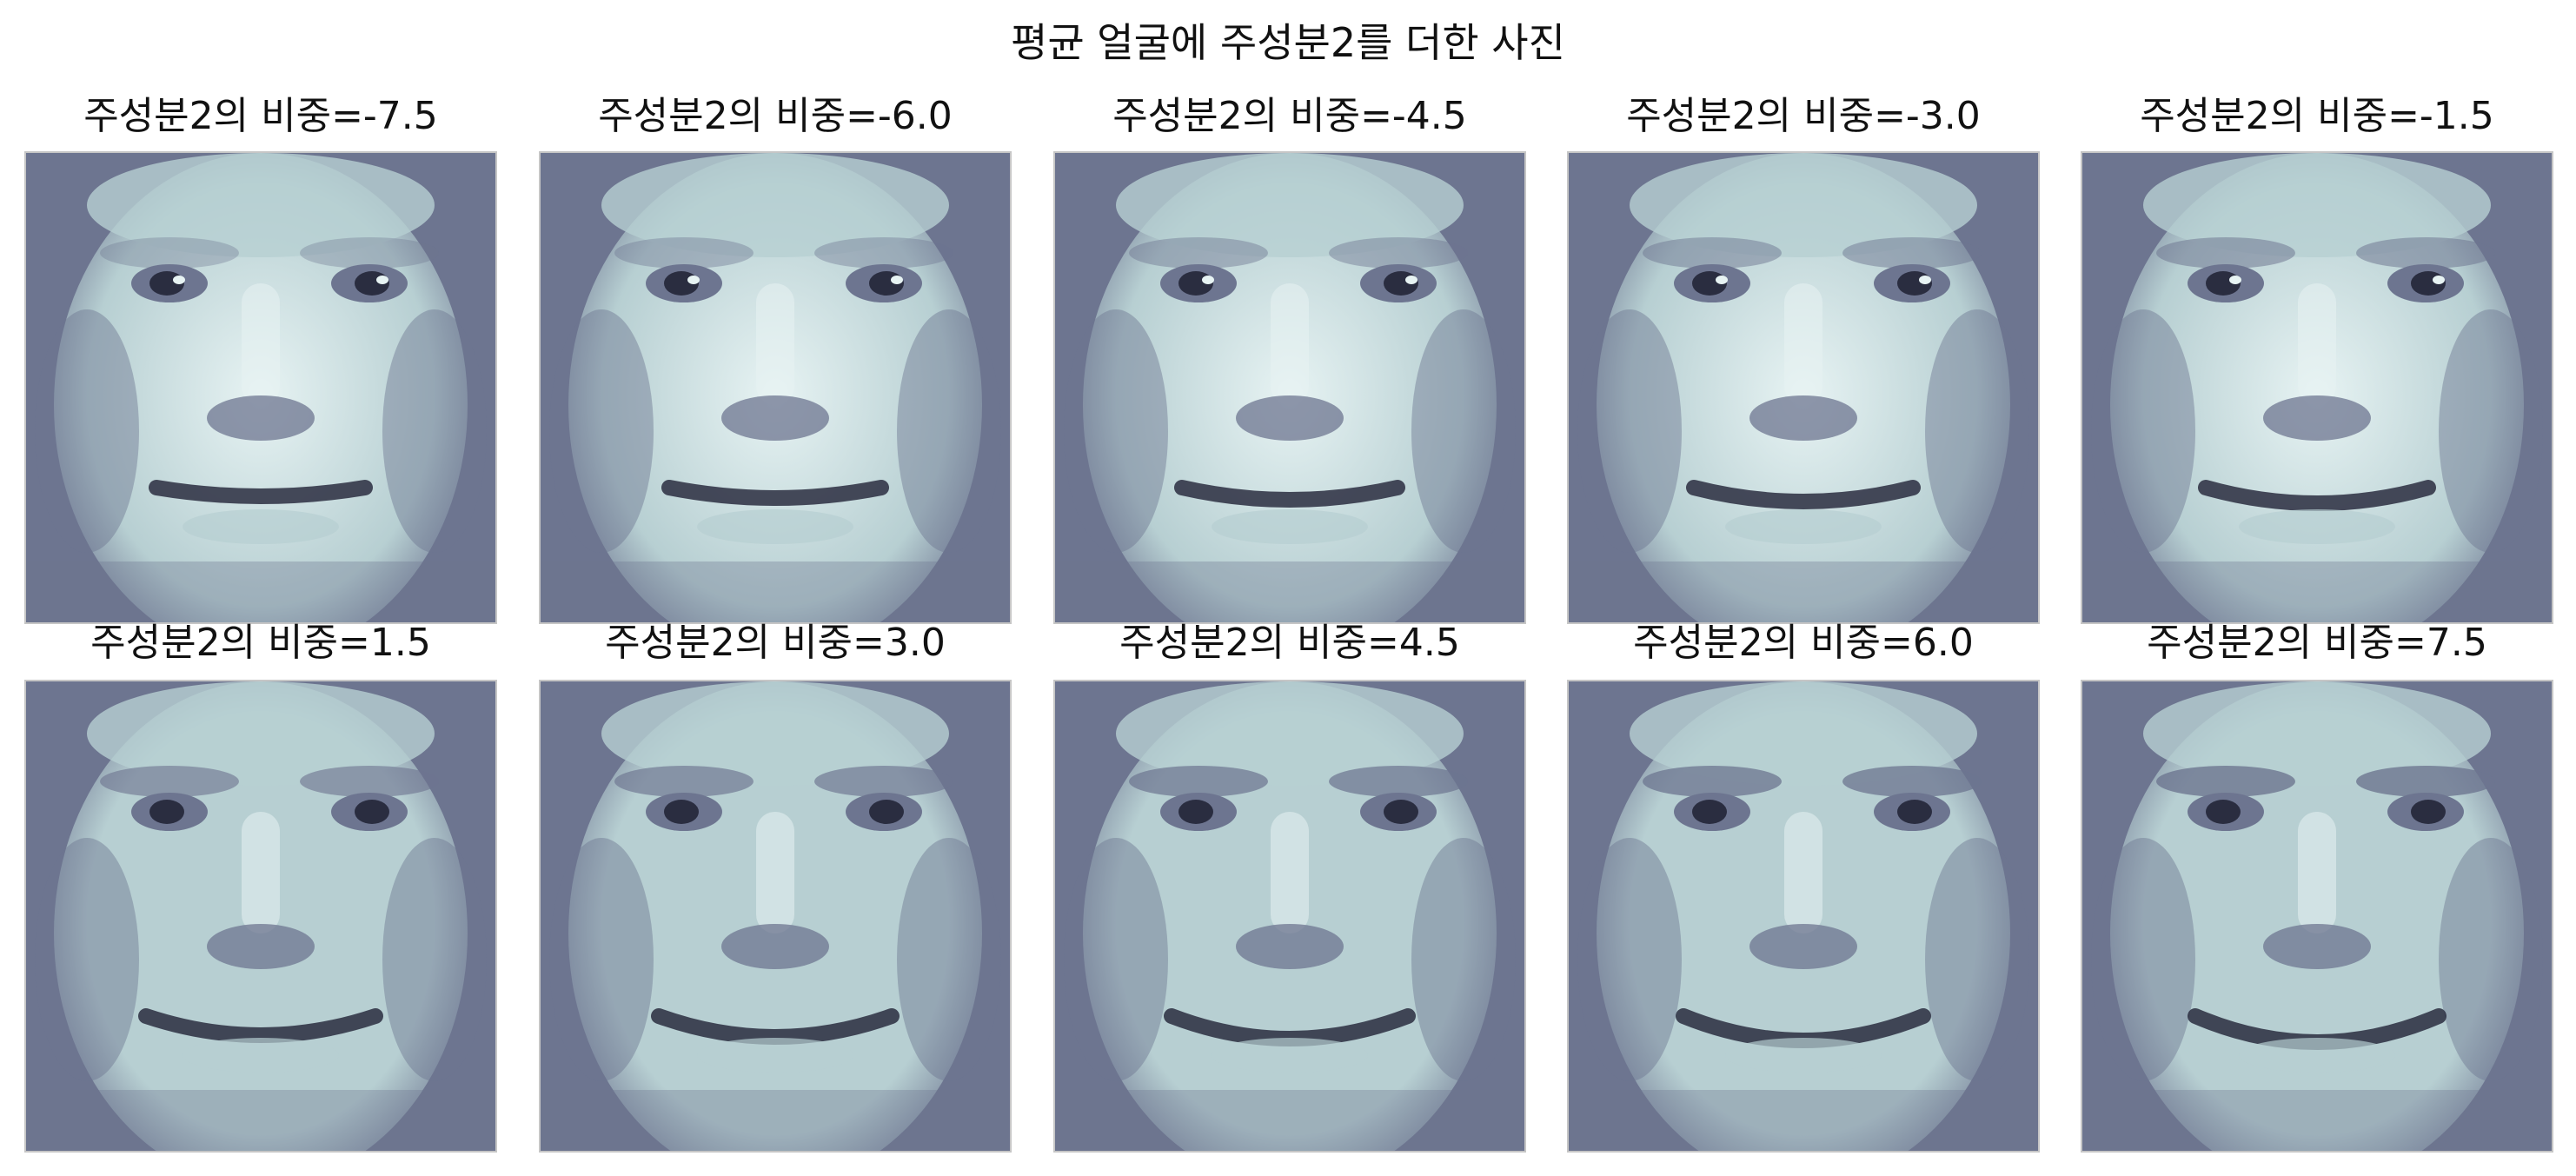 This screenshot has width=2576, height=1176. I want to click on panel-title: 주성분2의 비중=-4.5, so click(1289, 116).